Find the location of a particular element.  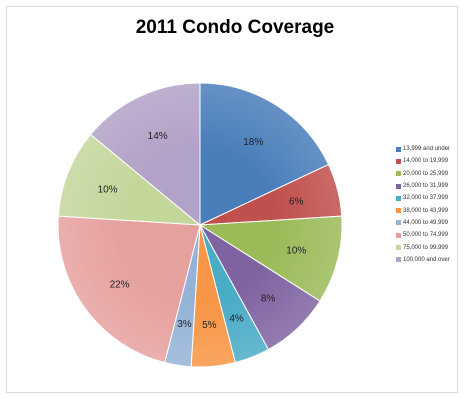

slice-data-label: 18% is located at coordinates (253, 142).